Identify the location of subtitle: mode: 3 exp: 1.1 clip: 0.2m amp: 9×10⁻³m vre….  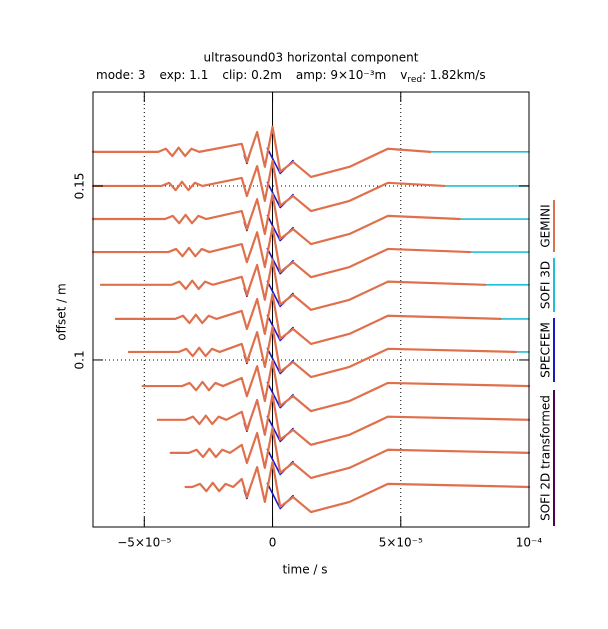
(291, 76).